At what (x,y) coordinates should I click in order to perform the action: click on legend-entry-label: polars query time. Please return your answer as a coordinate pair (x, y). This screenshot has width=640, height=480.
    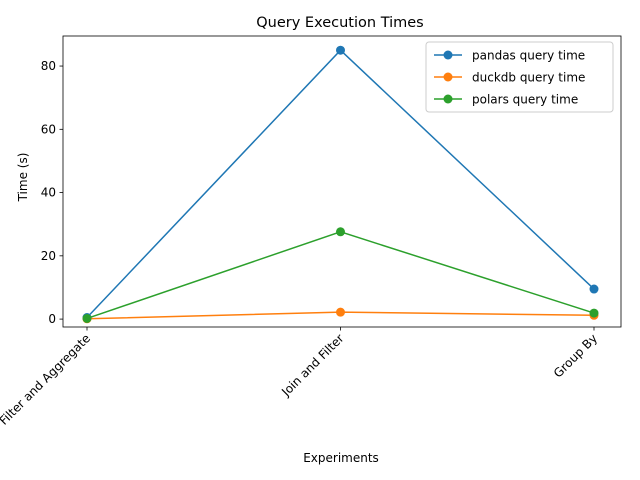
    Looking at the image, I should click on (525, 100).